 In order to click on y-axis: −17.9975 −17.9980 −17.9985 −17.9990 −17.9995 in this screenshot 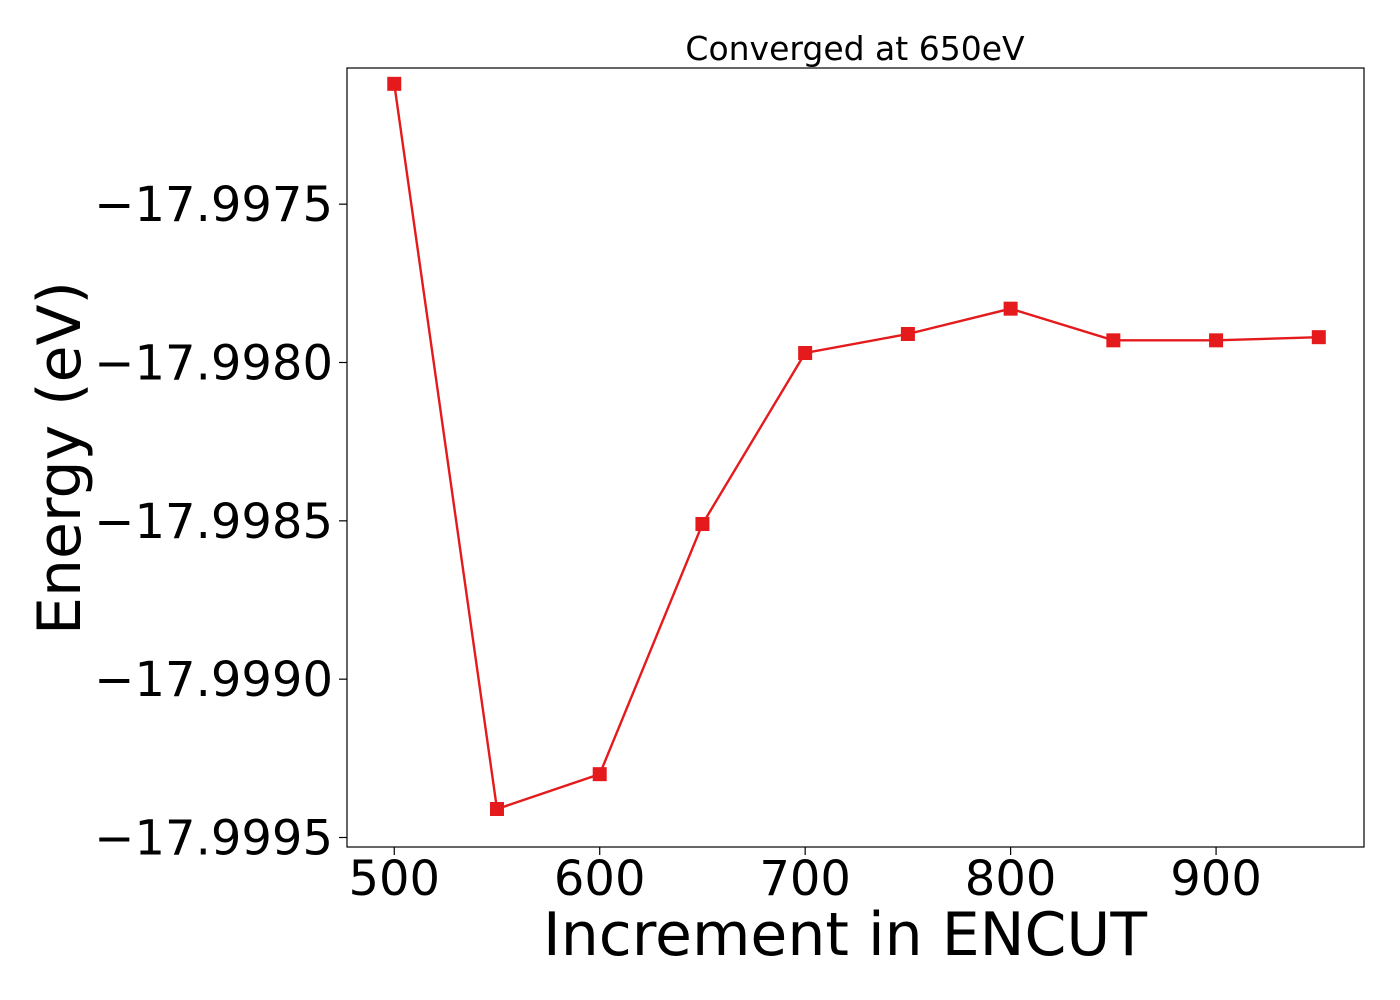, I will do `click(220, 522)`.